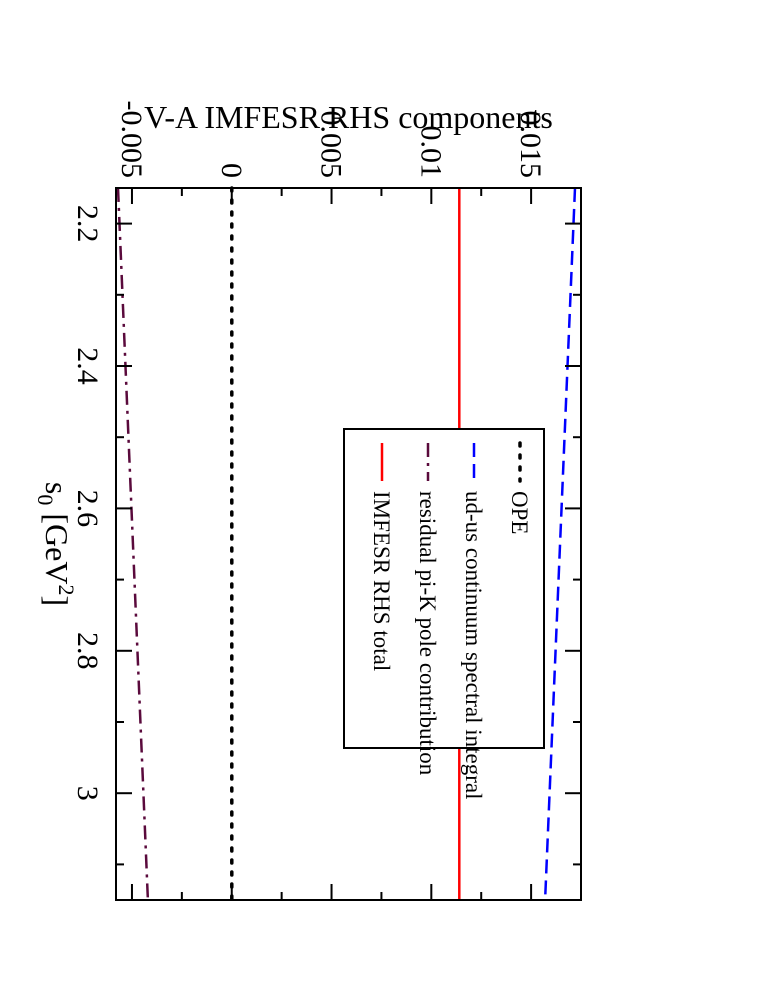 Image resolution: width=779 pixels, height=1007 pixels. What do you see at coordinates (87, 224) in the screenshot?
I see `x-tick-label: 2.2` at bounding box center [87, 224].